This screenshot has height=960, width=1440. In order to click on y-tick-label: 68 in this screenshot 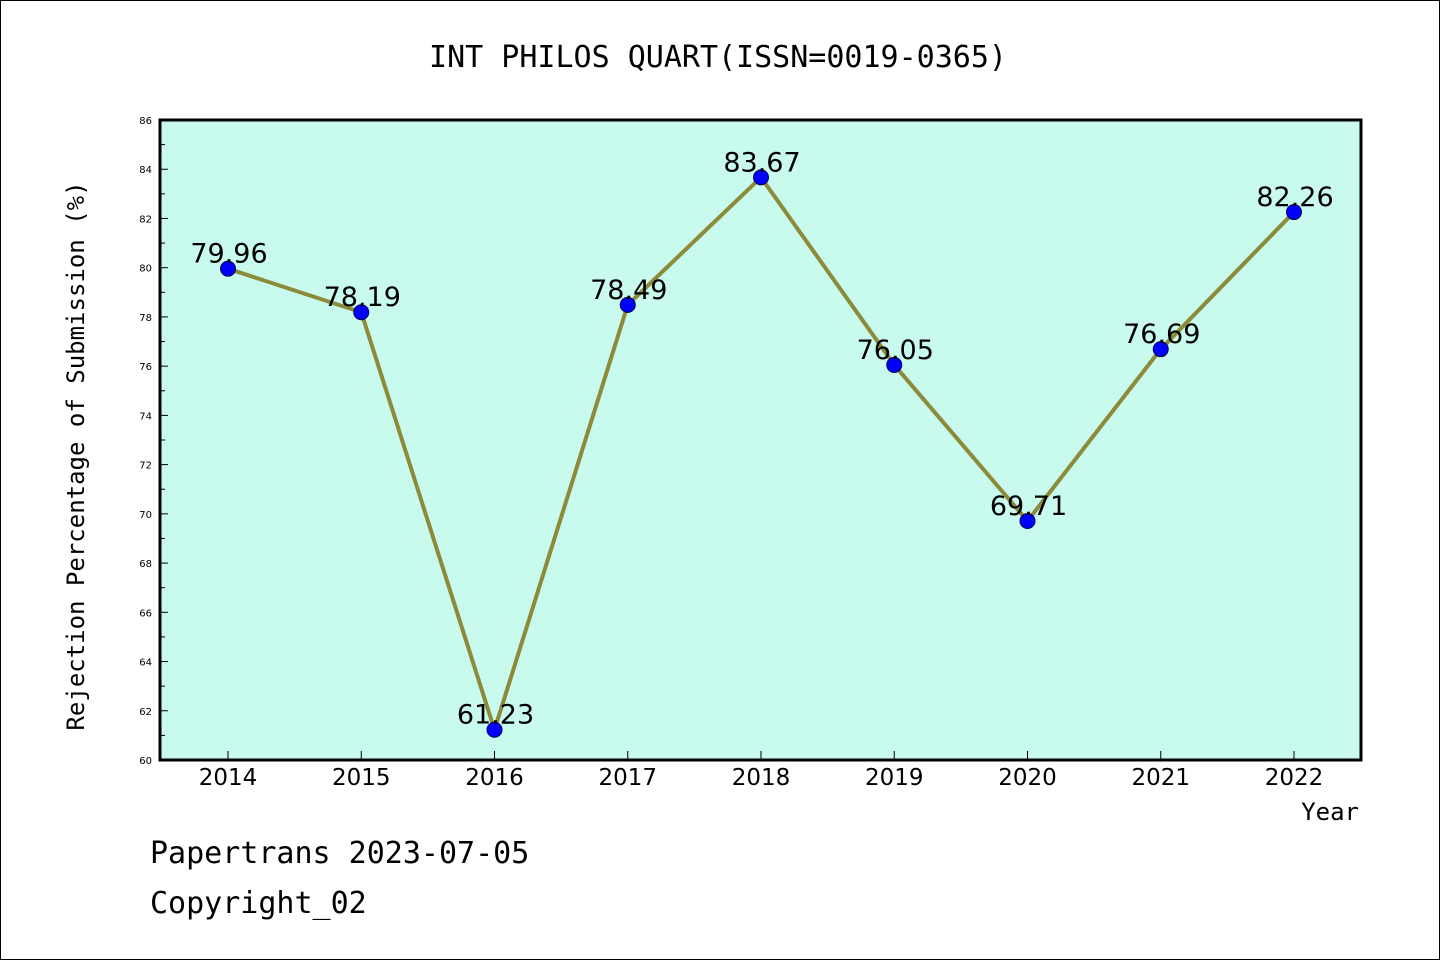, I will do `click(145, 564)`.